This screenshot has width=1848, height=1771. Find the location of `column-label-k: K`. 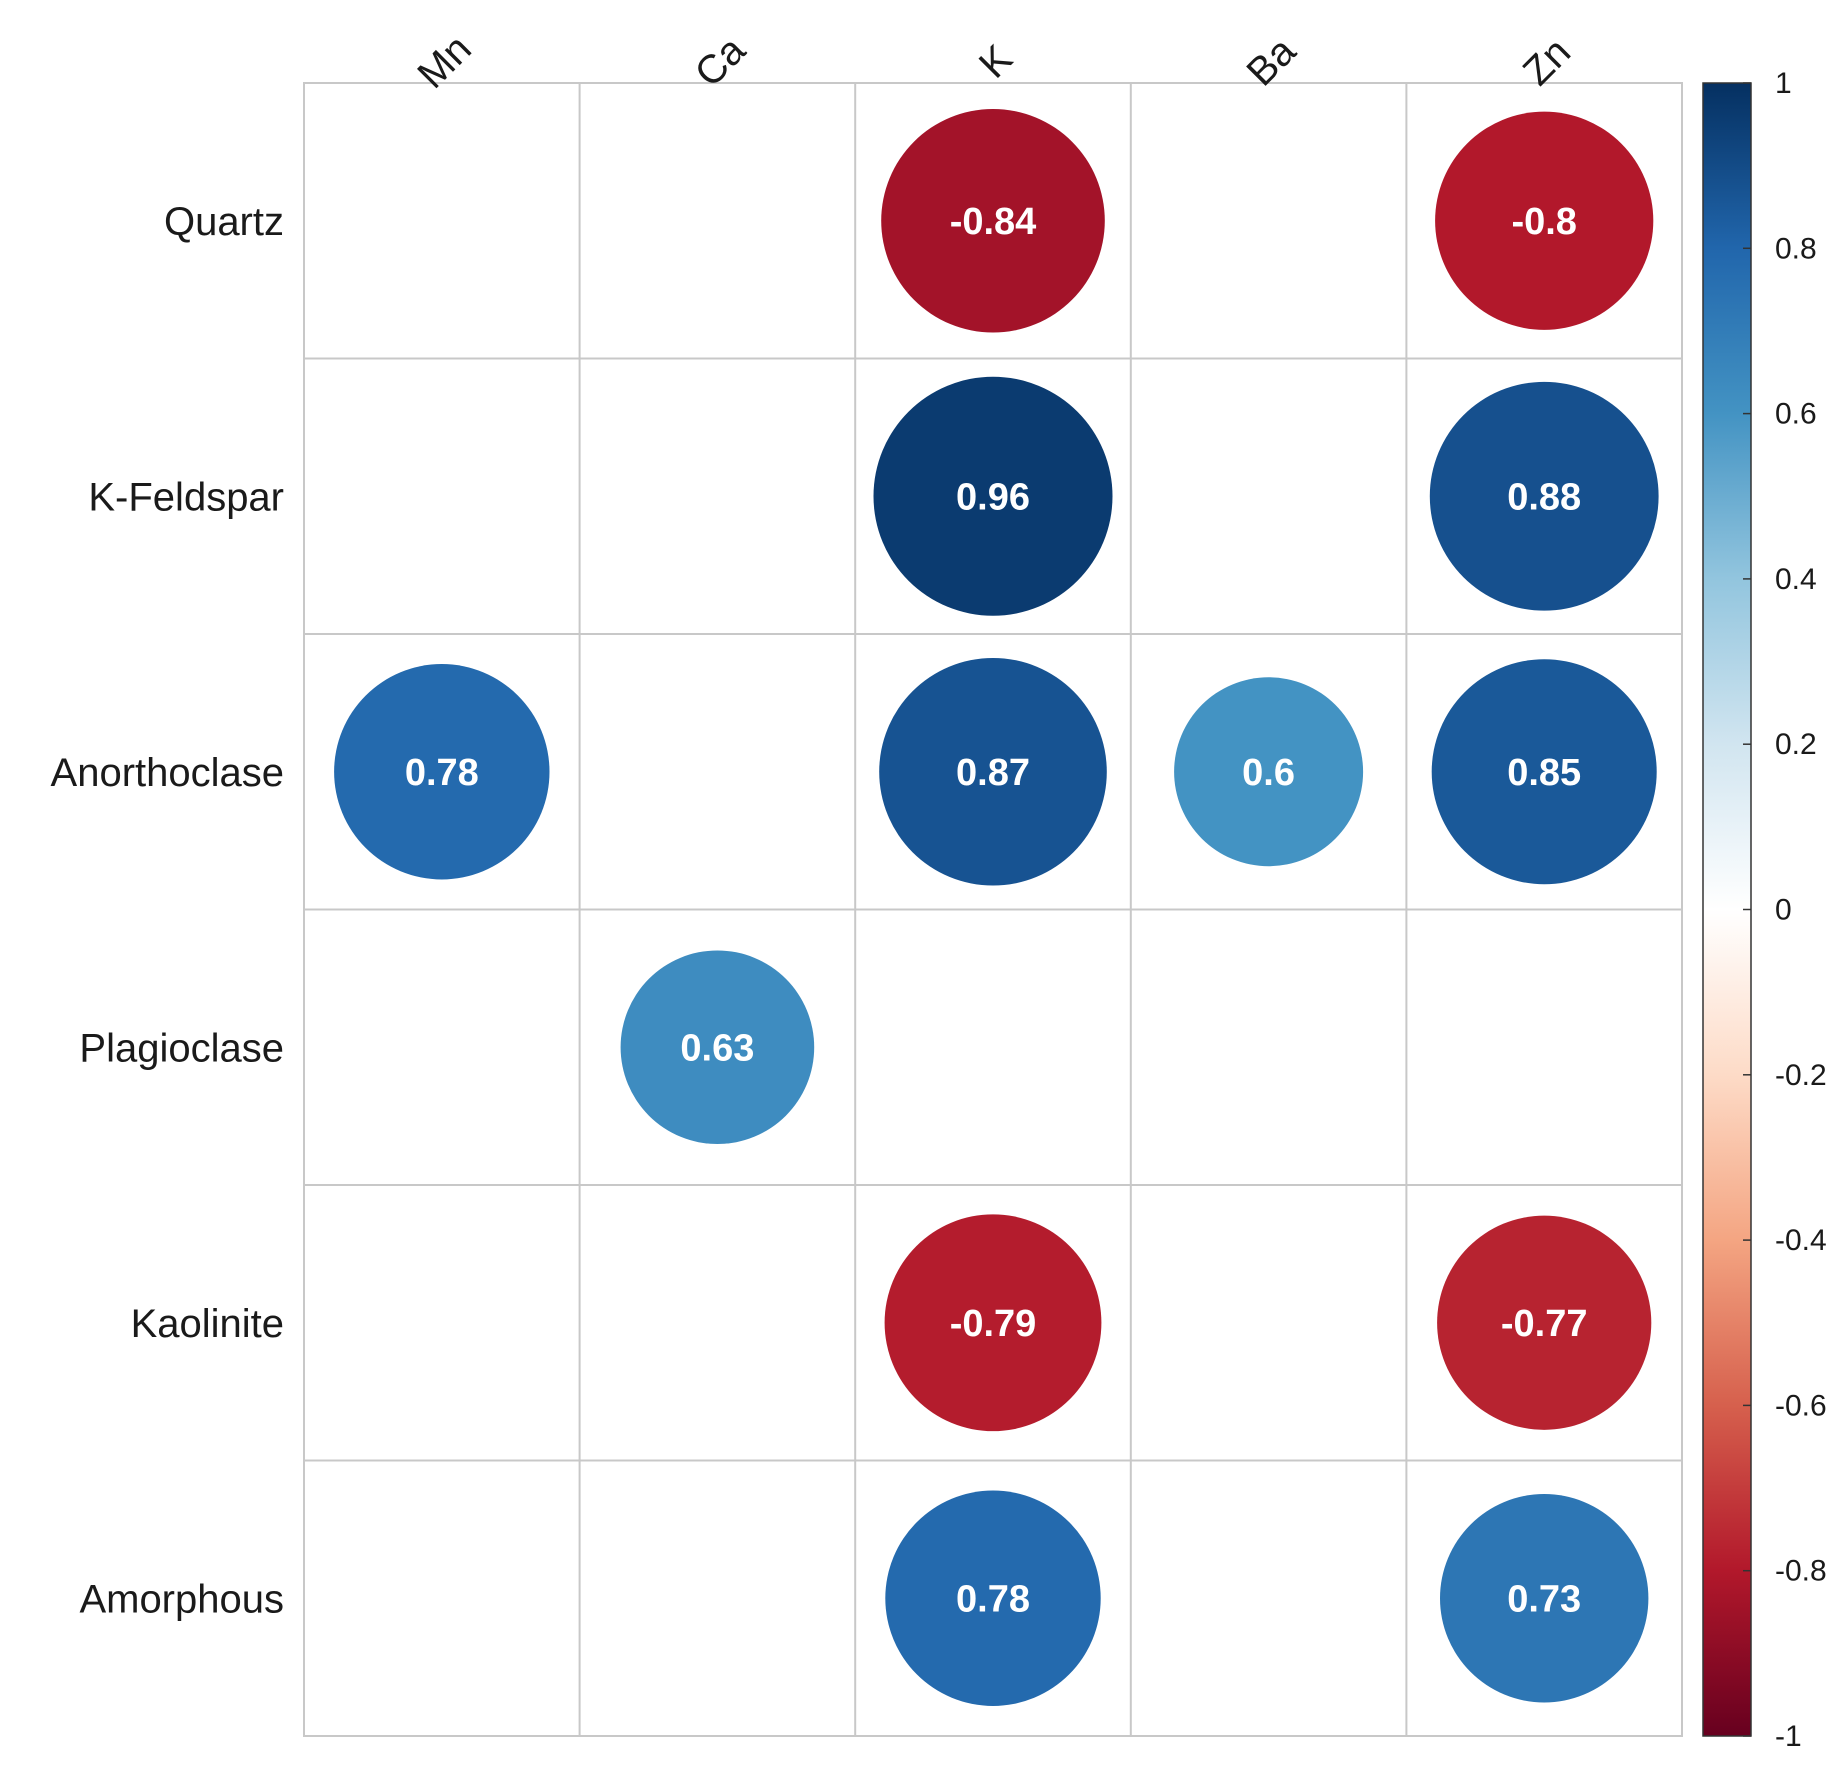

column-label-k: K is located at coordinates (996, 62).